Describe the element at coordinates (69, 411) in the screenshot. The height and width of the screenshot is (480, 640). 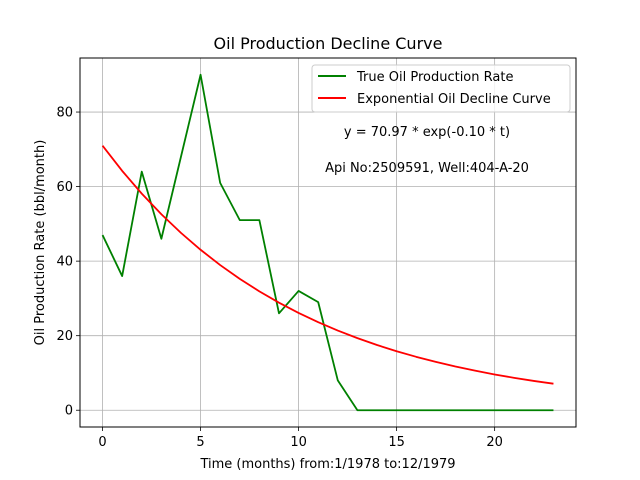
I see `y-tick-label: 0` at that location.